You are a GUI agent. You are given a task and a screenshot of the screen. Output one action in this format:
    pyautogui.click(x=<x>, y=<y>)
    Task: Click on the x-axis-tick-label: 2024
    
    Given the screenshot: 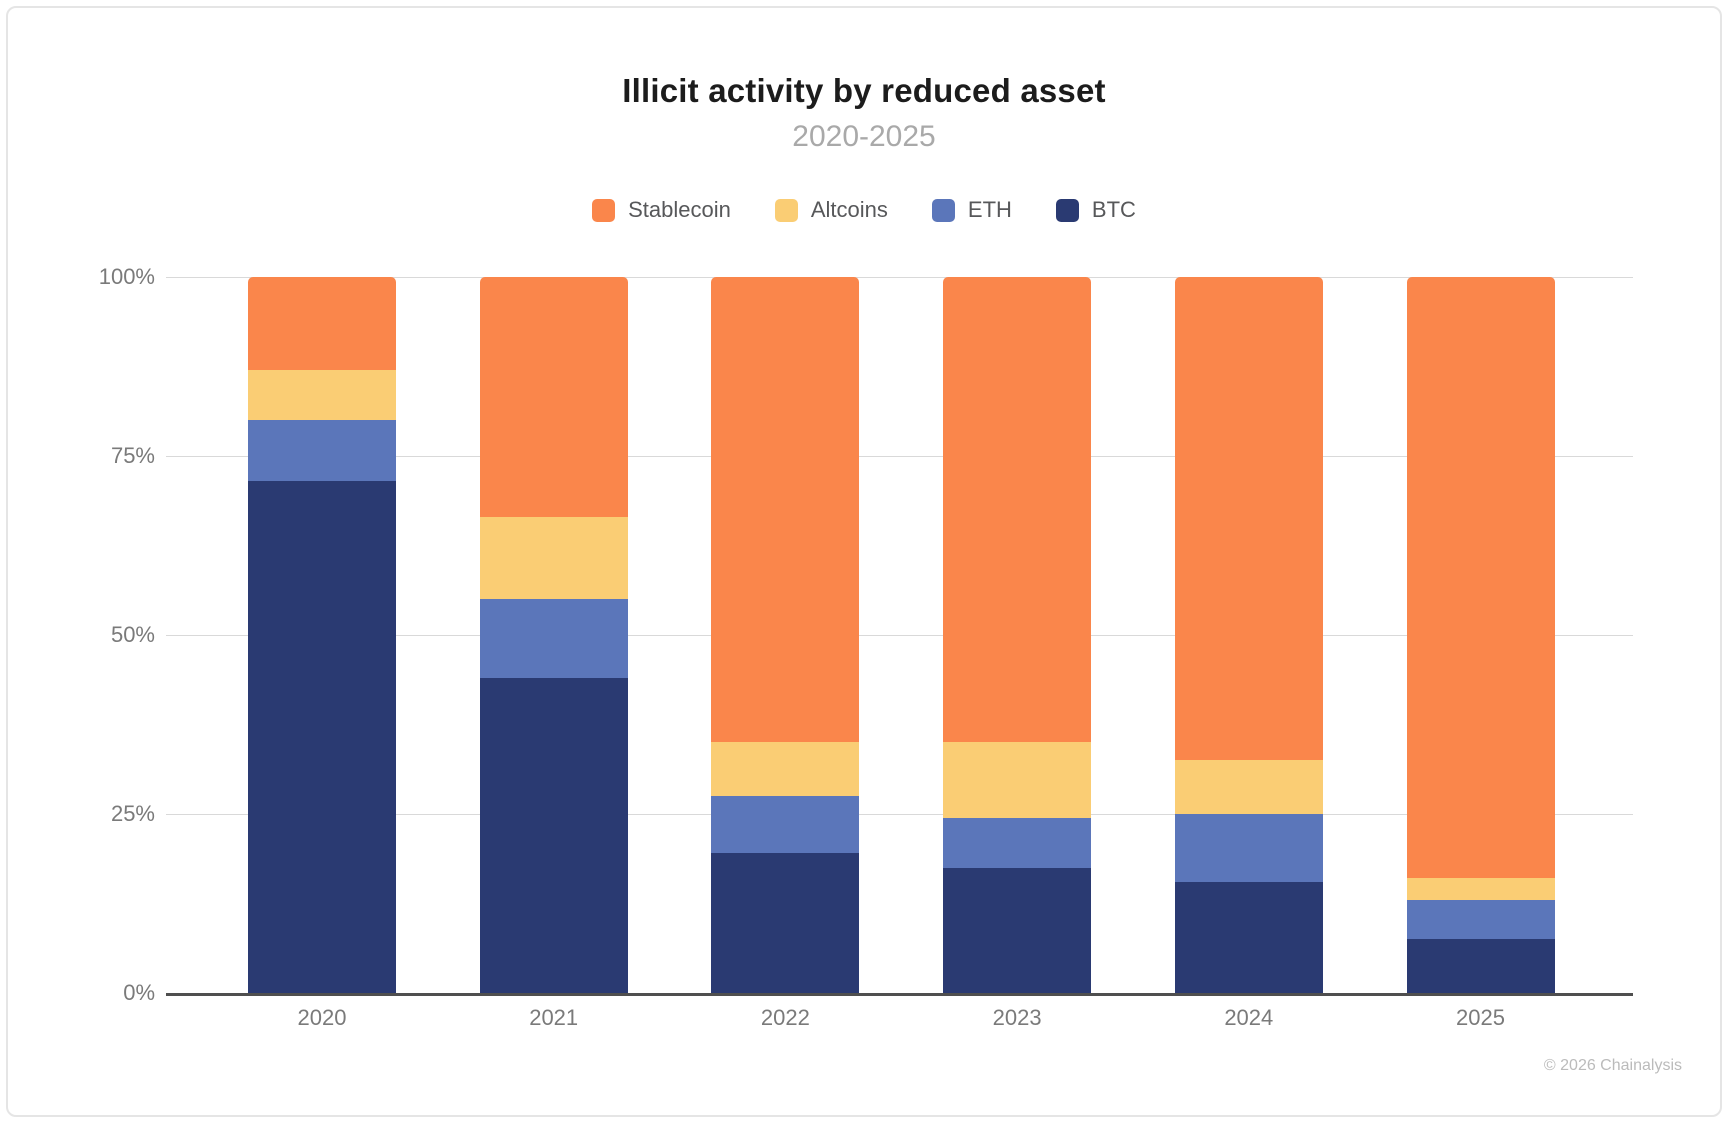 What is the action you would take?
    pyautogui.click(x=1249, y=1017)
    